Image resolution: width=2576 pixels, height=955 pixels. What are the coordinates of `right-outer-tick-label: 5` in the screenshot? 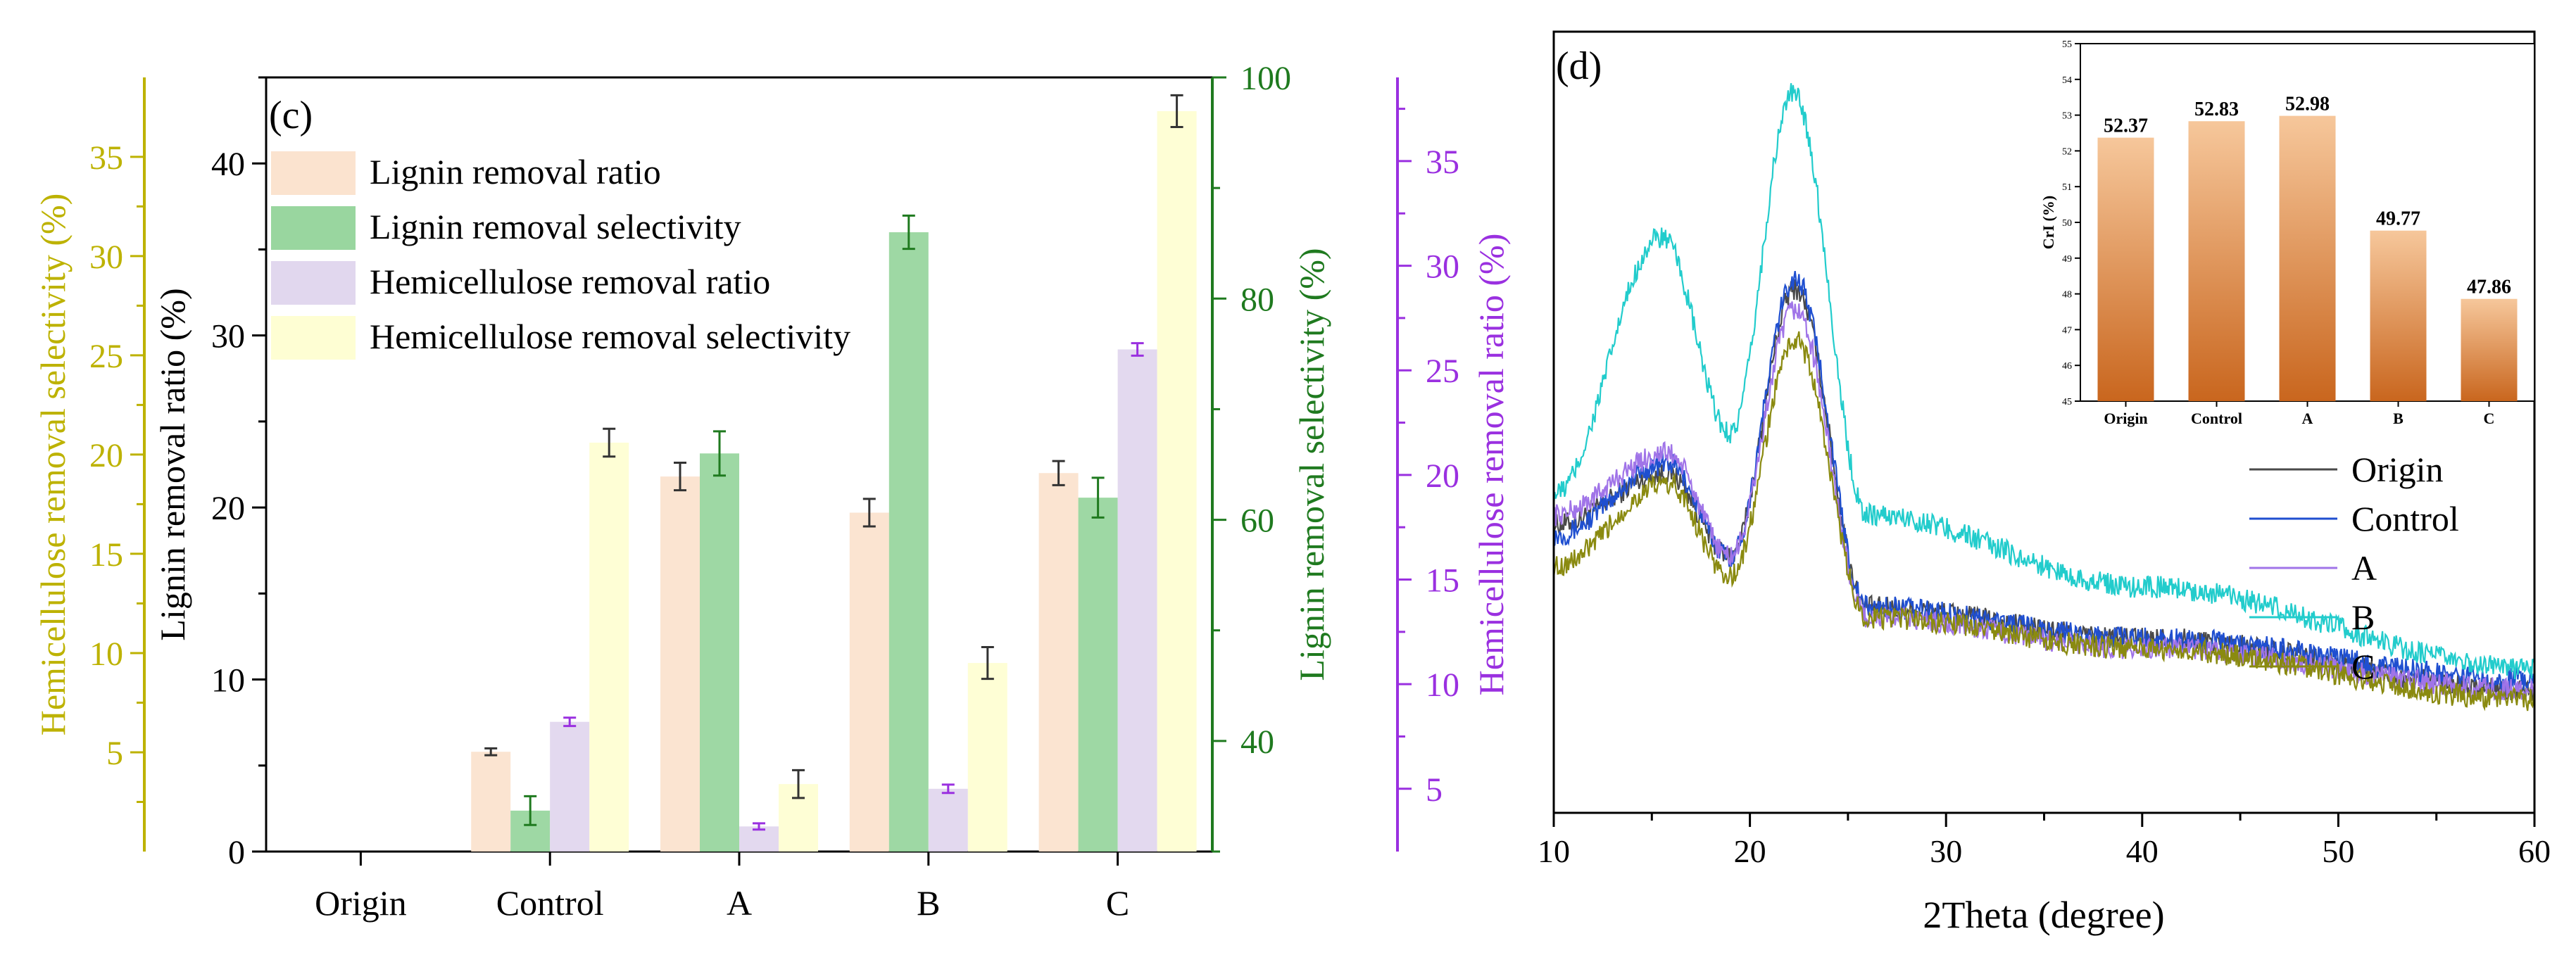 It's located at (1434, 790).